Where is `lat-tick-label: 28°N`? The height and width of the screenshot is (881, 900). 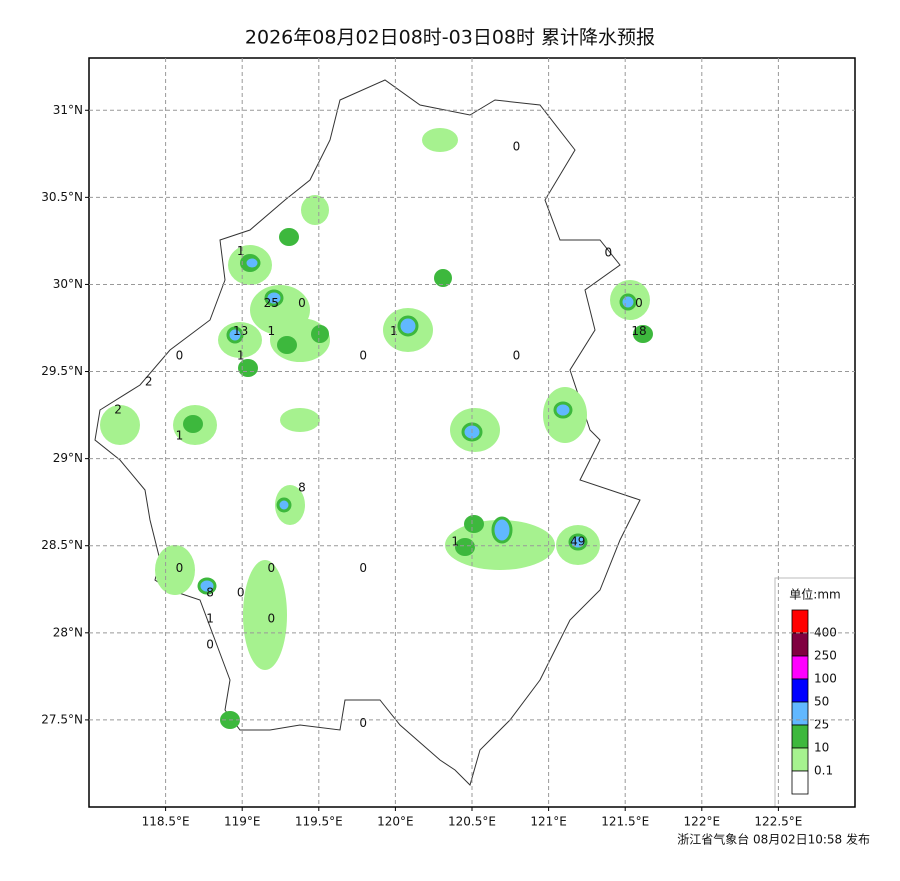
lat-tick-label: 28°N is located at coordinates (68, 632).